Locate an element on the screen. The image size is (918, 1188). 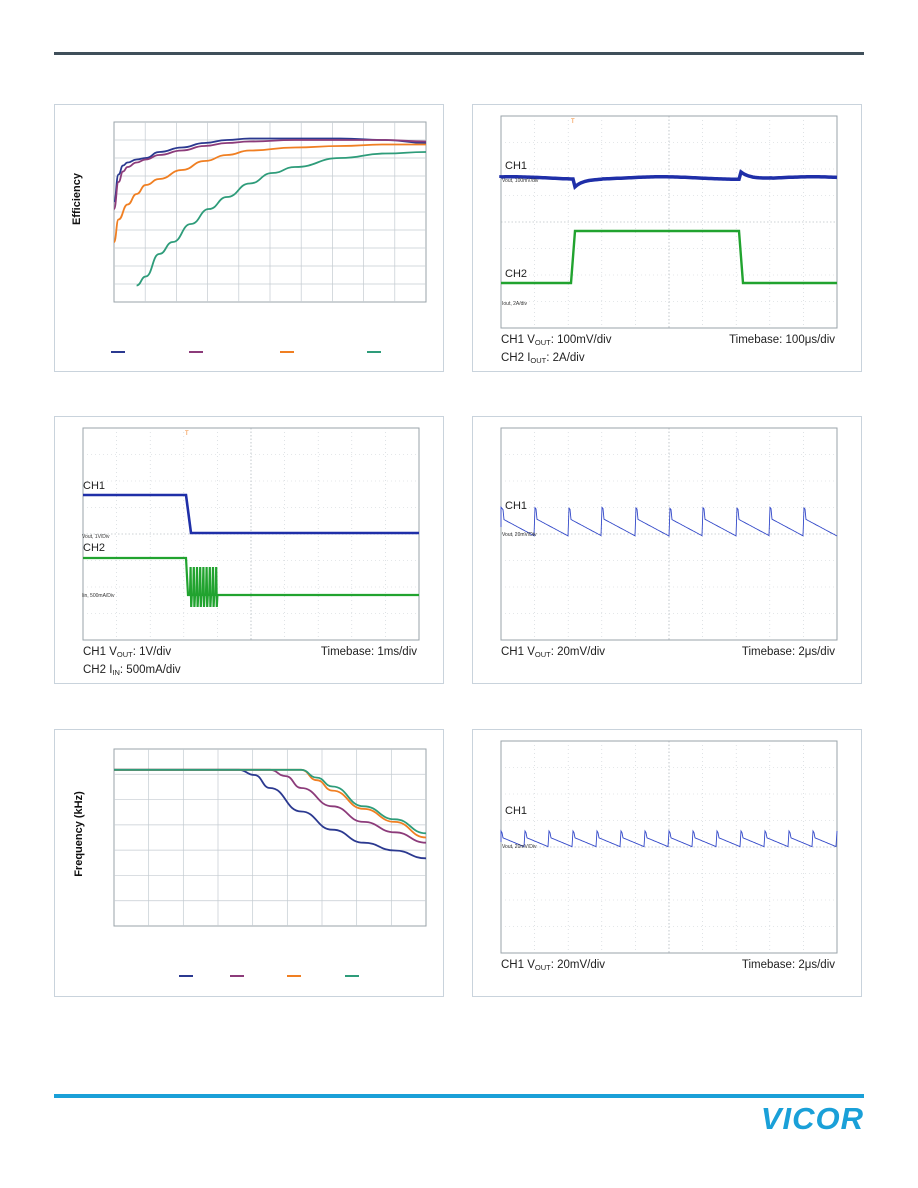
shutdown-scope: T is located at coordinates (251, 534).